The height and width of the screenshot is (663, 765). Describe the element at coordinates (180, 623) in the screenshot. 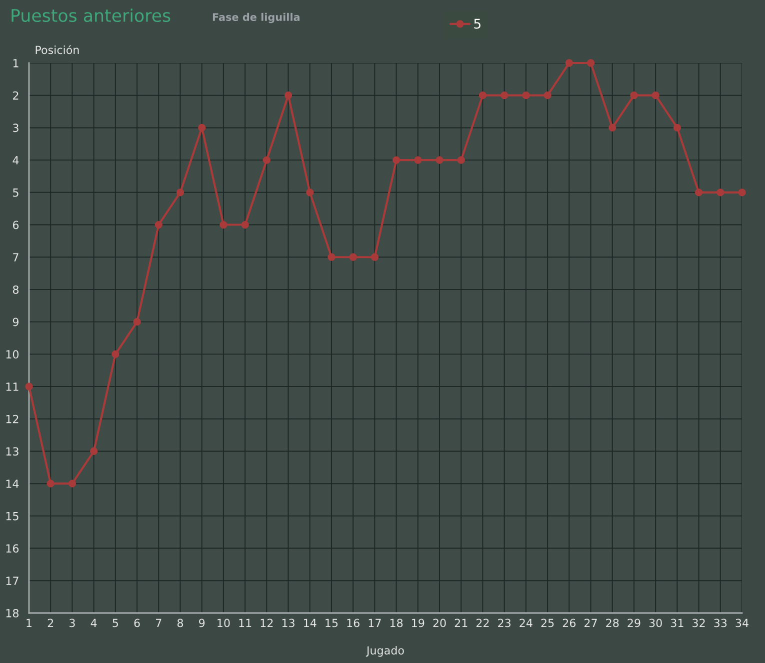

I see `x-tick-label: 8` at that location.